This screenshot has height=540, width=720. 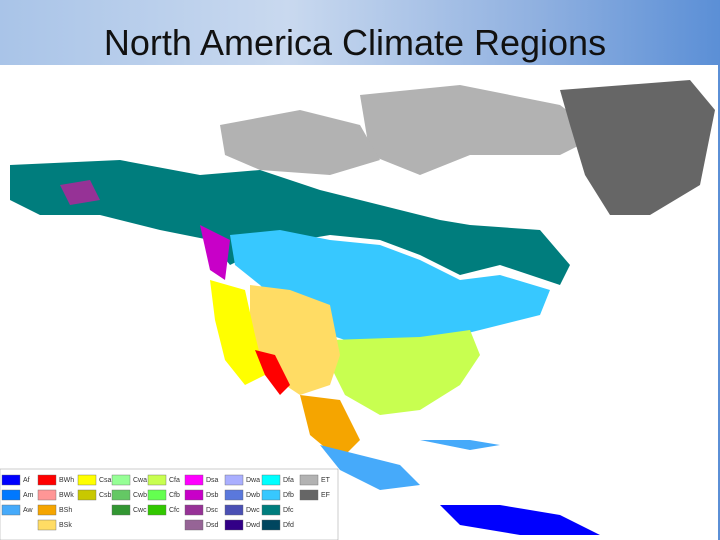 What do you see at coordinates (326, 480) in the screenshot?
I see `legend-label: ET` at bounding box center [326, 480].